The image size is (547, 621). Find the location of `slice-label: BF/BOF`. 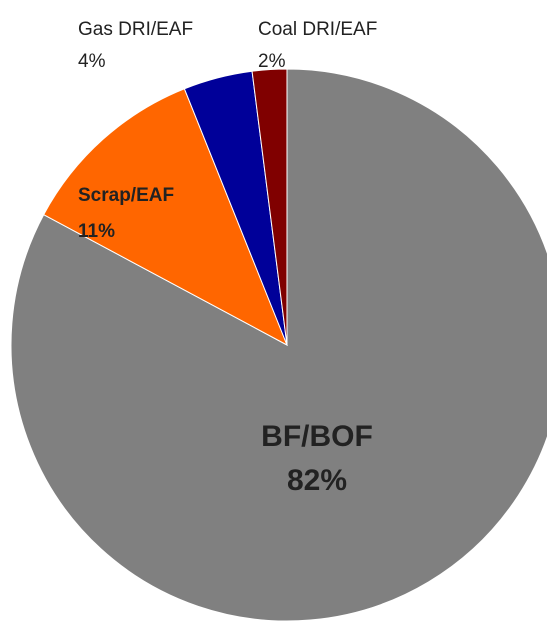

slice-label: BF/BOF is located at coordinates (317, 436).